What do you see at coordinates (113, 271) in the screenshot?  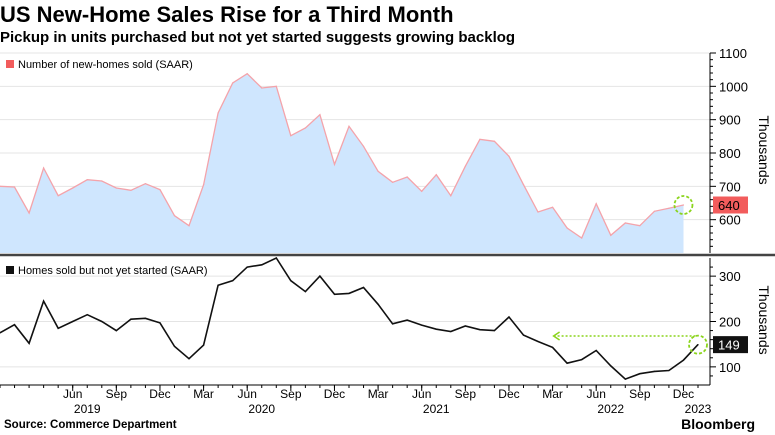 I see `bottom-legend-label: Homes sold but not yet started (SAAR)` at bounding box center [113, 271].